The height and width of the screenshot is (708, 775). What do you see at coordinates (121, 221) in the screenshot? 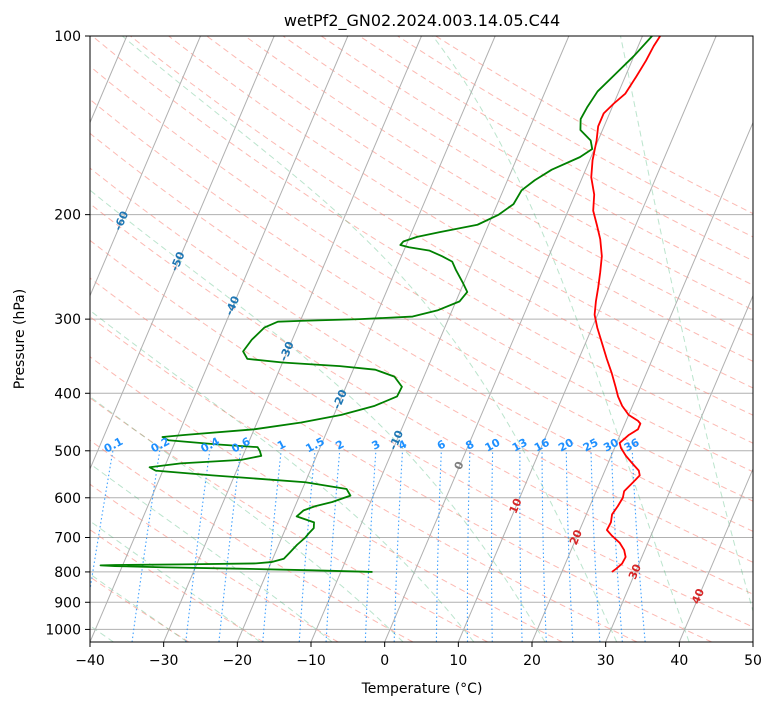
I see `isotherm-label: -60` at bounding box center [121, 221].